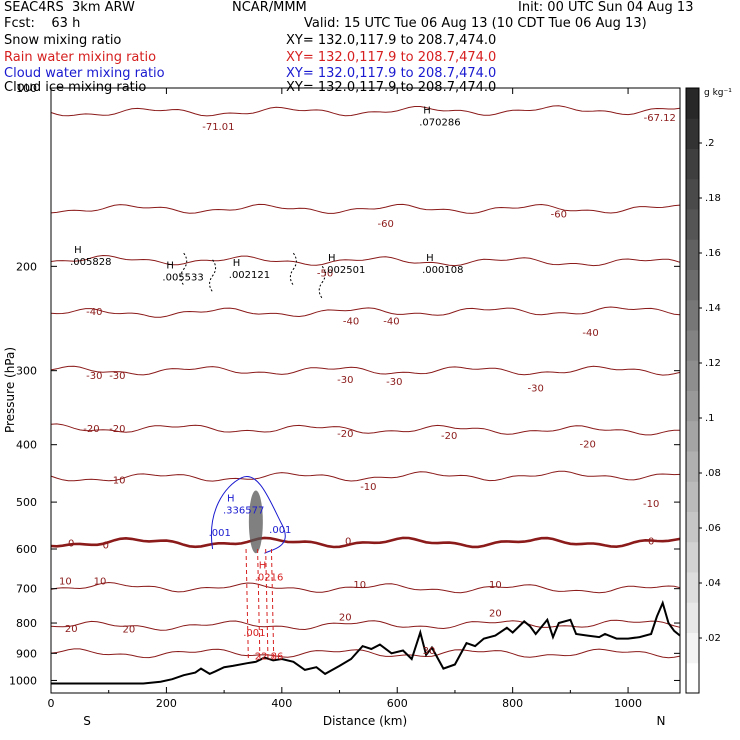 This screenshot has height=740, width=740. Describe the element at coordinates (253, 456) in the screenshot. I see `hydrometeor-features` at that location.